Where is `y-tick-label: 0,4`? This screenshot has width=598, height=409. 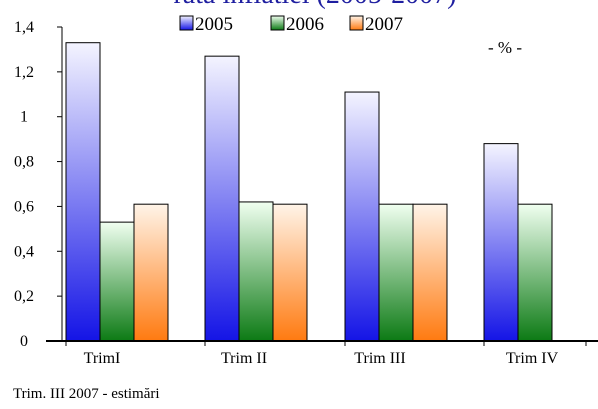 y-tick-label: 0,4 is located at coordinates (24, 251).